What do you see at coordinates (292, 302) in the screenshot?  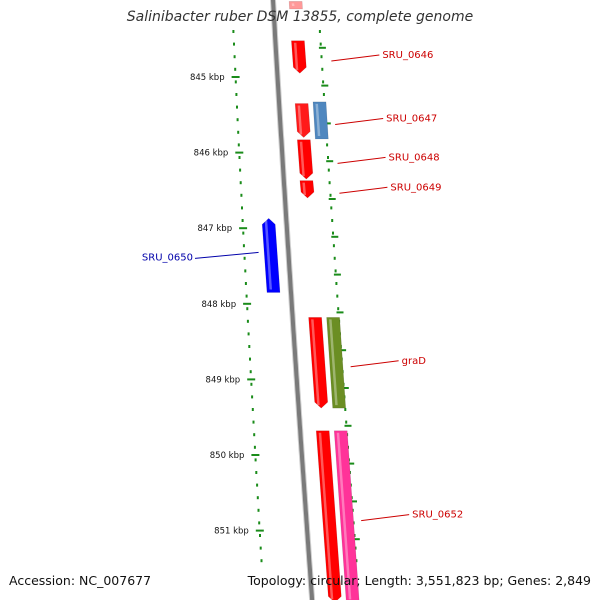 I see `genome-backbone` at bounding box center [292, 302].